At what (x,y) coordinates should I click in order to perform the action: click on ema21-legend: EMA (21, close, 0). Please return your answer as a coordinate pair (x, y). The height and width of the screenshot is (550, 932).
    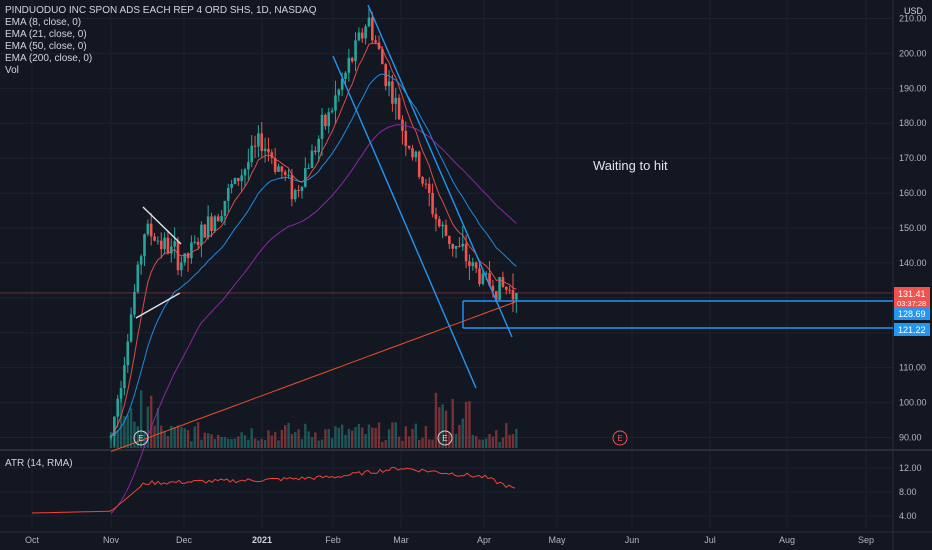
    Looking at the image, I should click on (46, 34).